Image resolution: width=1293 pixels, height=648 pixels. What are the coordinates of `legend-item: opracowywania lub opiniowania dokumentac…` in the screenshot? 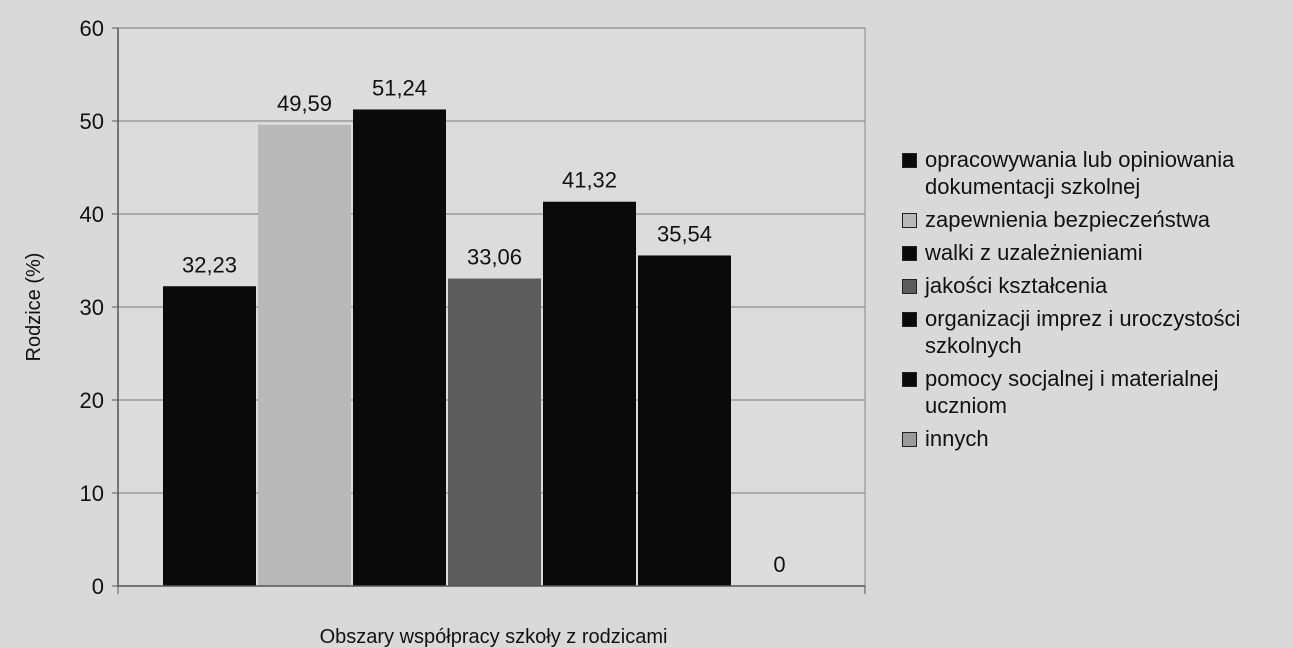 It's located at (1092, 173).